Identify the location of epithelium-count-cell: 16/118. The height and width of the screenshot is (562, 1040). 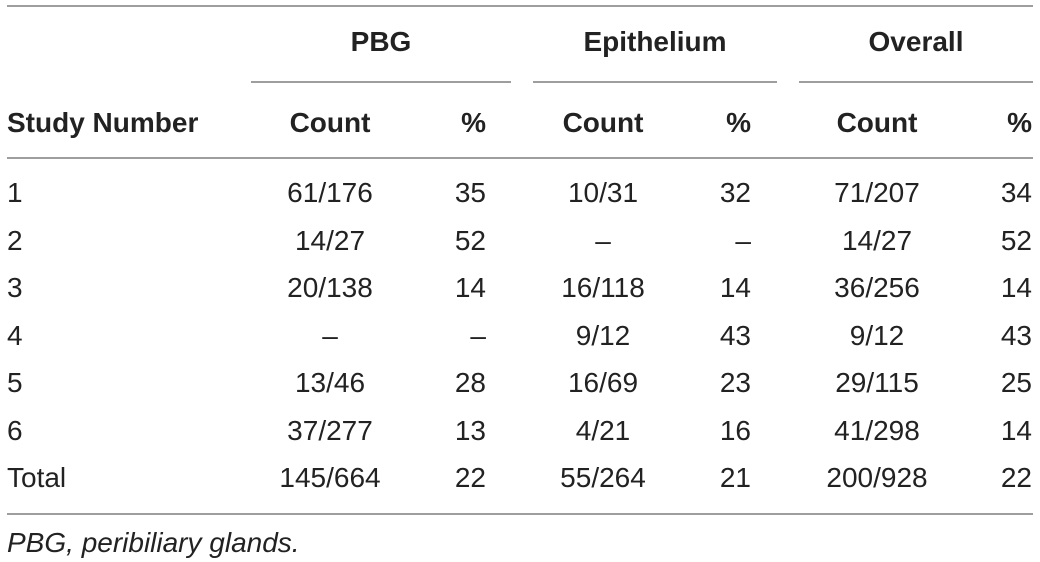
(603, 287).